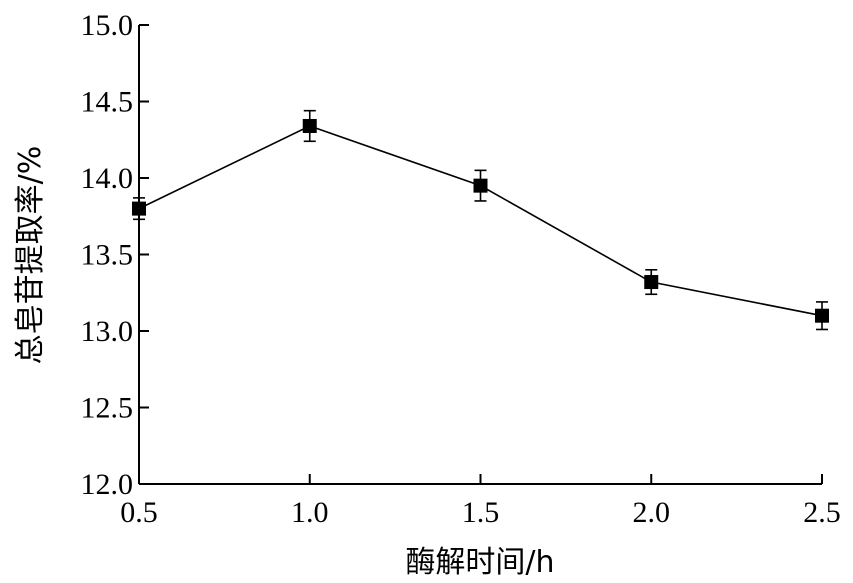  Describe the element at coordinates (107, 25) in the screenshot. I see `y-tick-label: 15.0` at that location.